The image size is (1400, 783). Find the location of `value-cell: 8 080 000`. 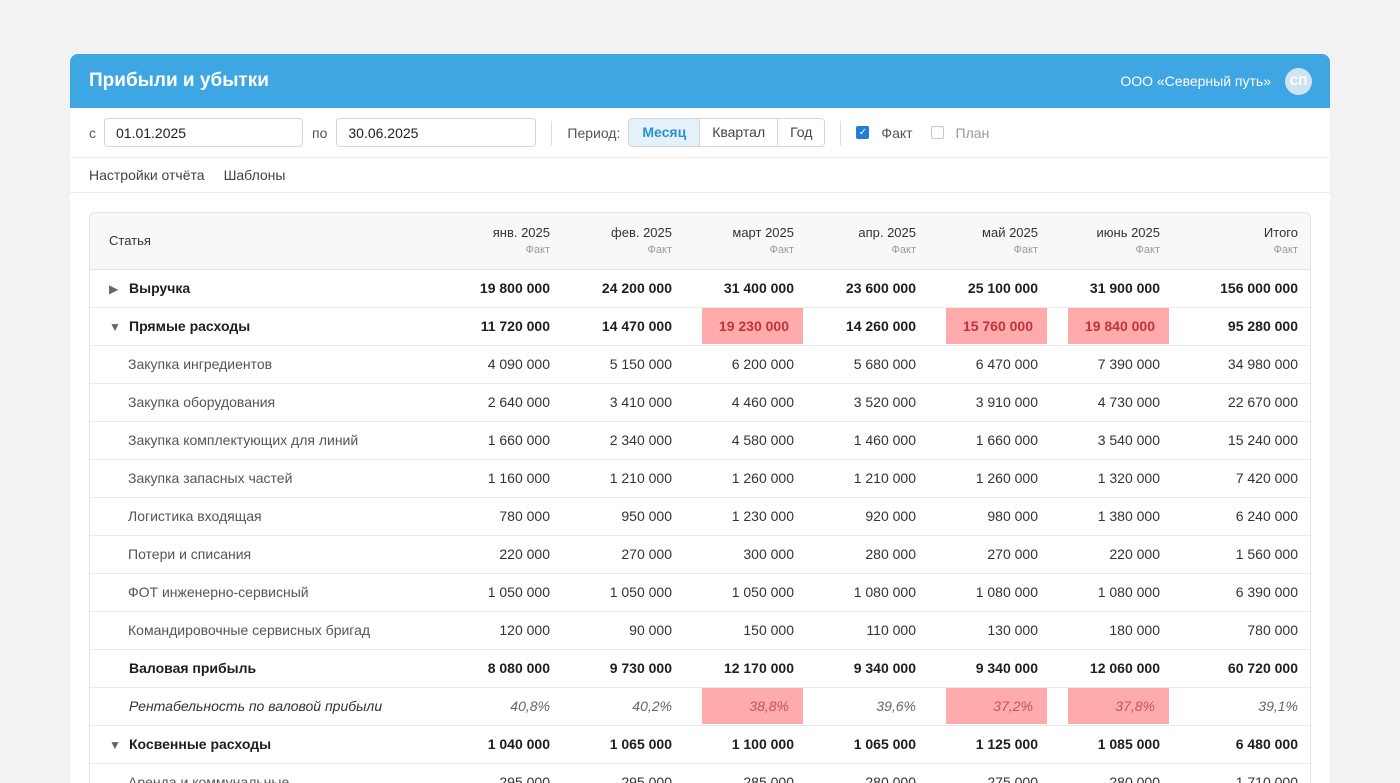

value-cell: 8 080 000 is located at coordinates (503, 668).